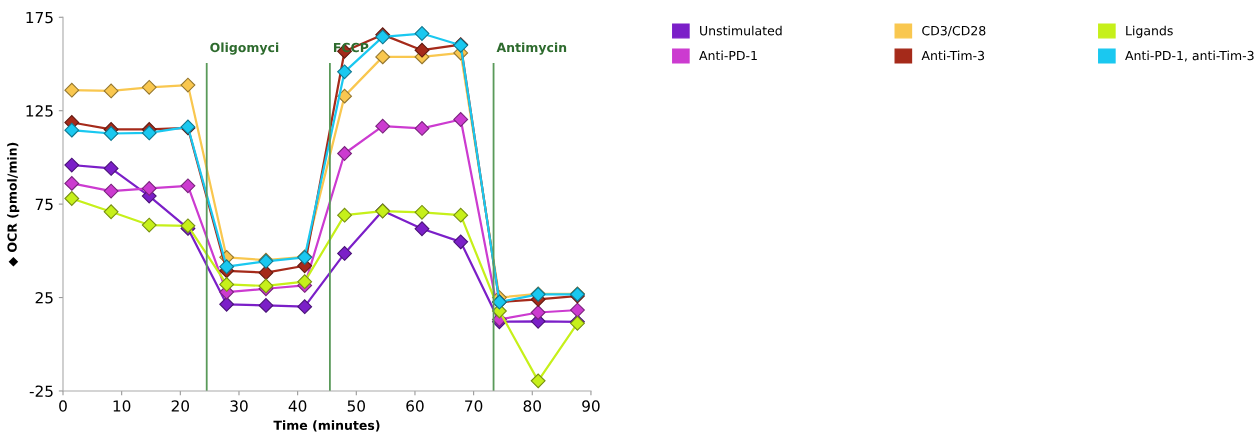 Image resolution: width=1260 pixels, height=432 pixels. Describe the element at coordinates (474, 406) in the screenshot. I see `x-tick-label: 70` at that location.